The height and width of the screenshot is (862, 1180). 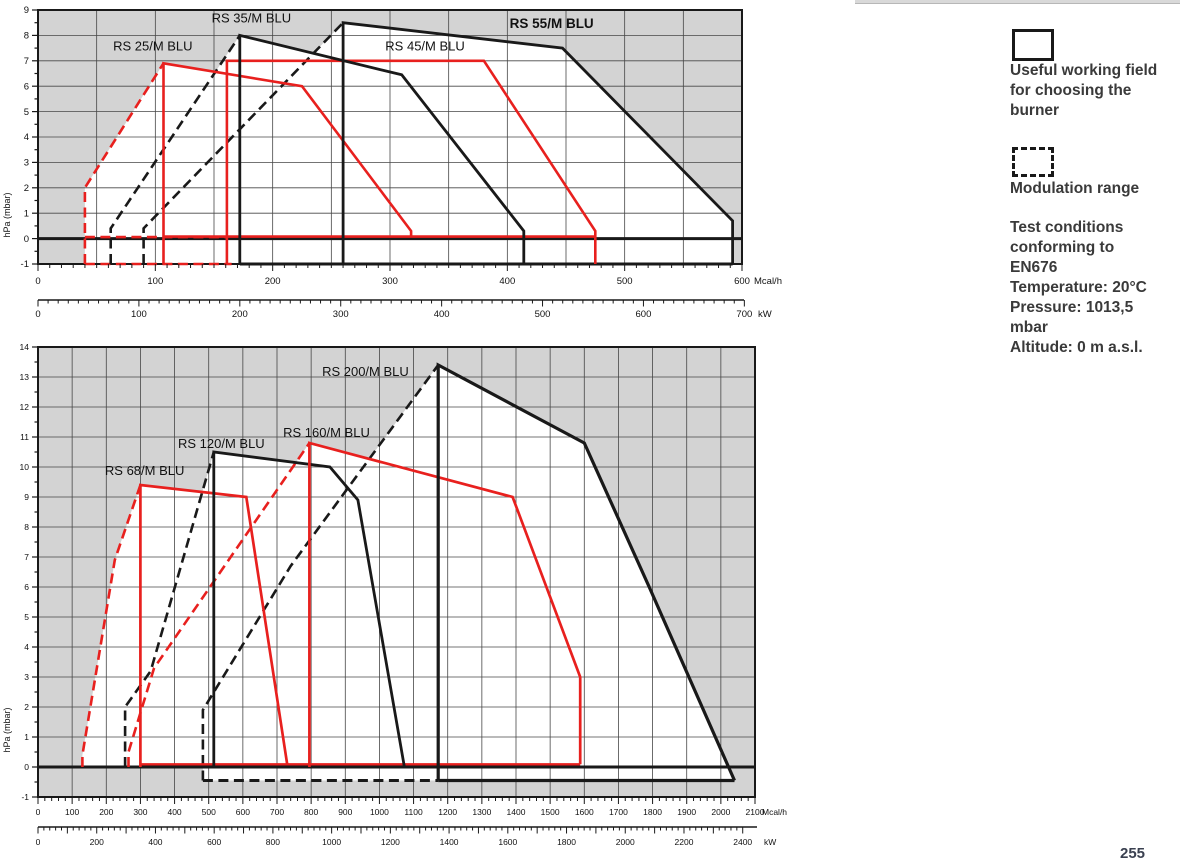 What do you see at coordinates (424, 46) in the screenshot?
I see `svg-text: RS 45/M BLU` at bounding box center [424, 46].